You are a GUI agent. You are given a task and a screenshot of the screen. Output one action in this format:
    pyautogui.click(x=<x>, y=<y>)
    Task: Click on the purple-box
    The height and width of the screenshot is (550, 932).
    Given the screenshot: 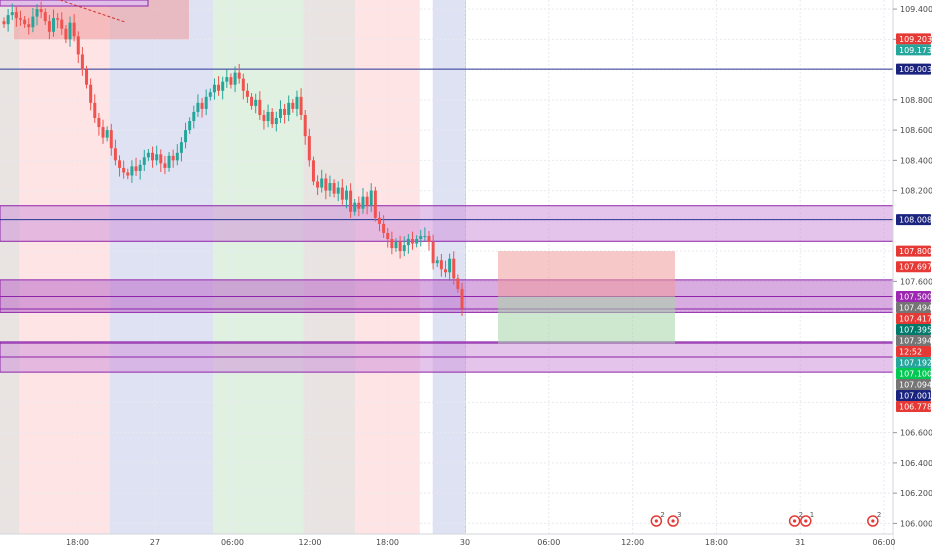 What is the action you would take?
    pyautogui.click(x=74, y=3)
    